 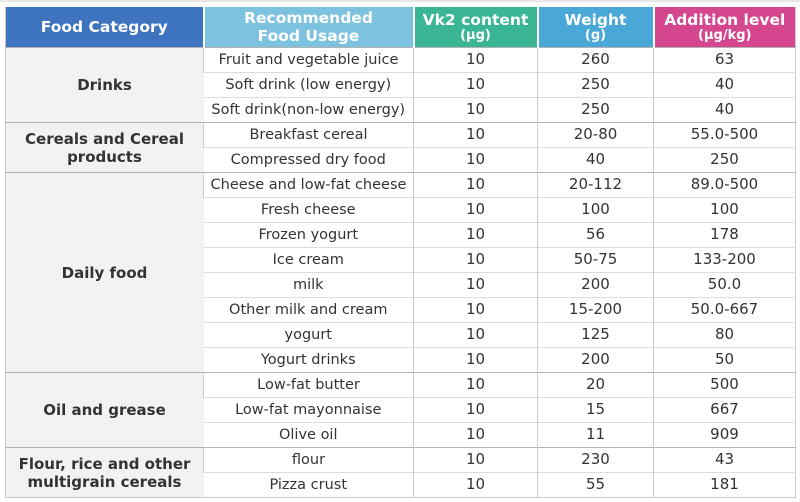 I want to click on weight-cell: 56, so click(x=595, y=235).